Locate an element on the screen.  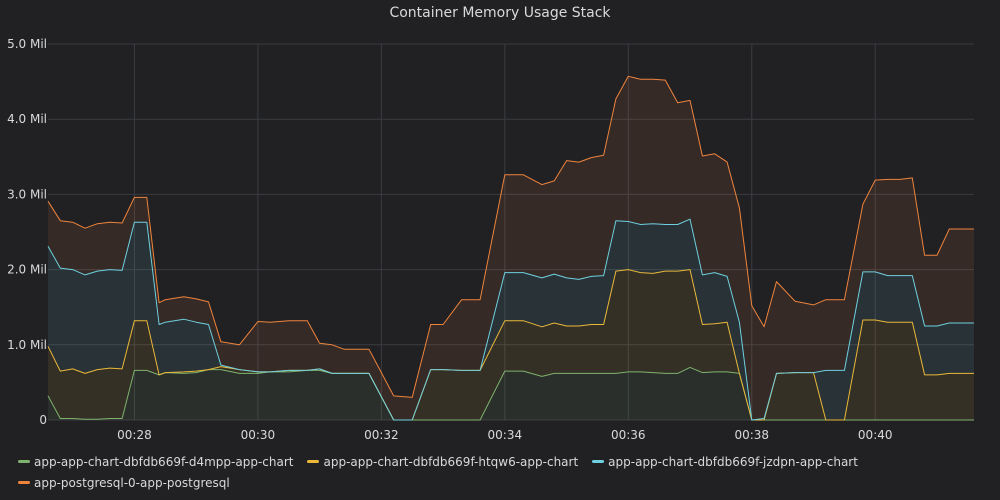
legend-item: app-app-chart-dbfdb669f-jzdpn-app-chart is located at coordinates (725, 462).